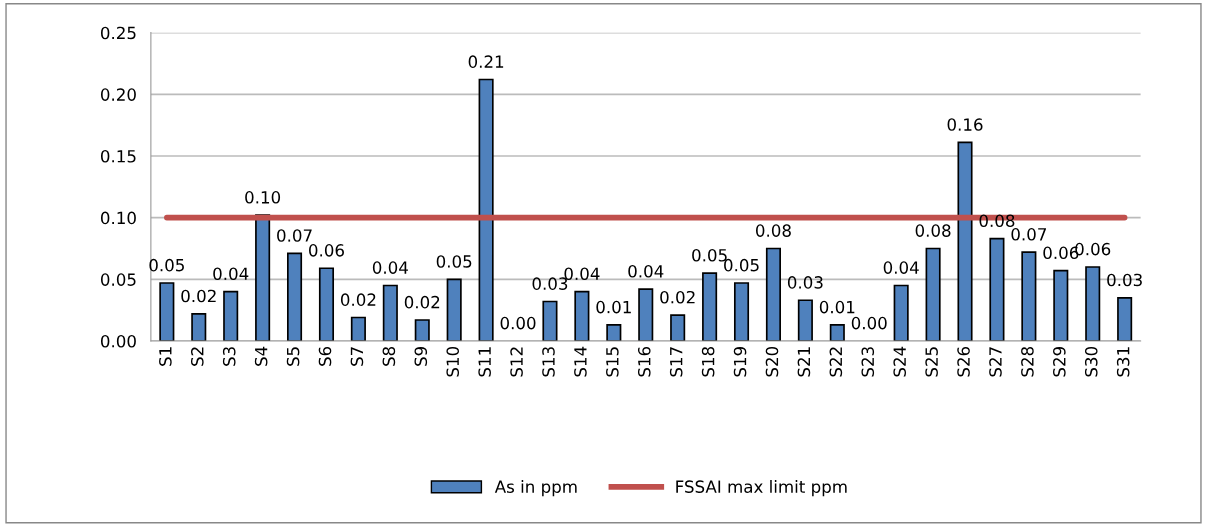  What do you see at coordinates (899, 361) in the screenshot?
I see `x-tick-label: S24` at bounding box center [899, 361].